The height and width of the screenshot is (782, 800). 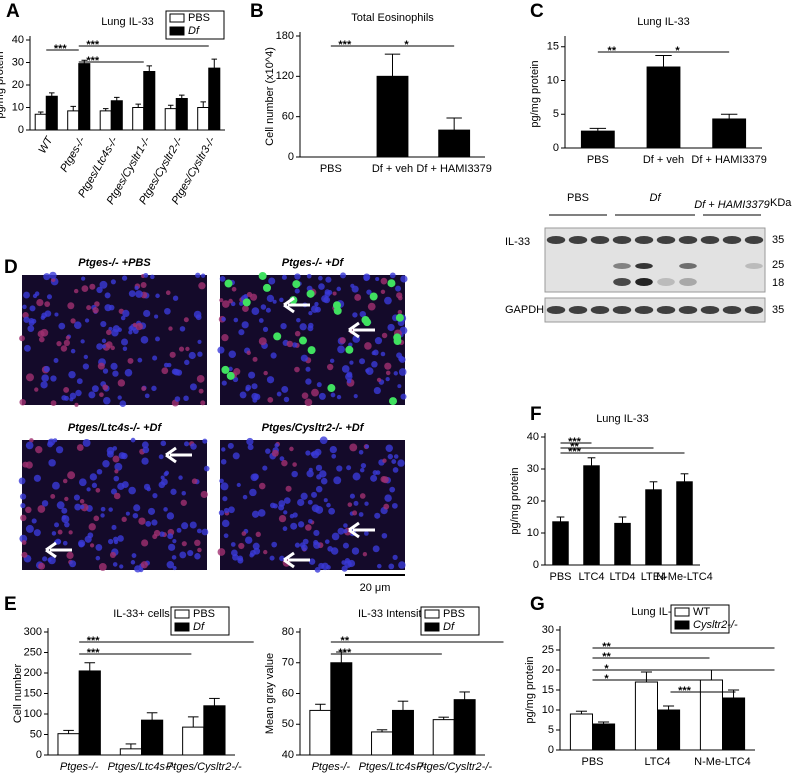 I want to click on y-tick-label: 30, so click(x=533, y=469).